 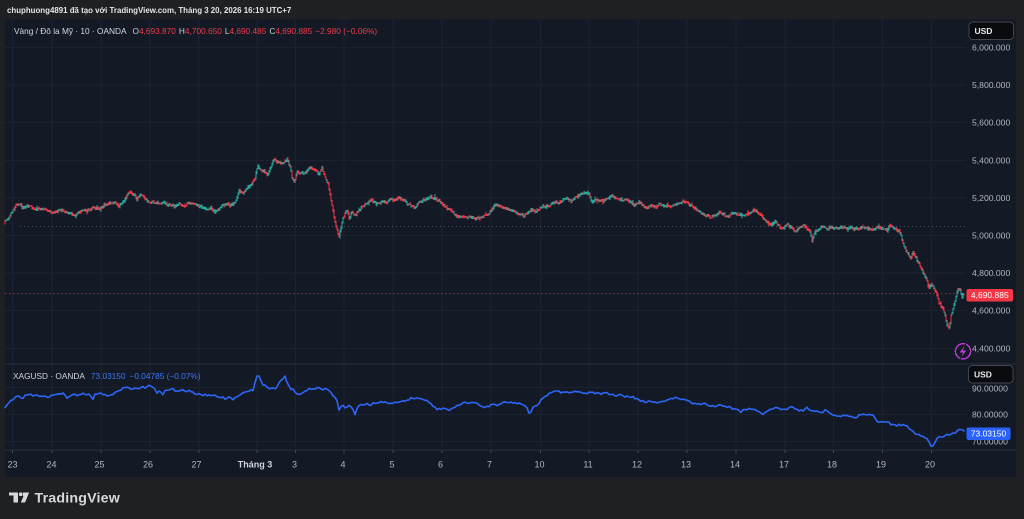 I want to click on svg-text: 13, so click(x=686, y=465).